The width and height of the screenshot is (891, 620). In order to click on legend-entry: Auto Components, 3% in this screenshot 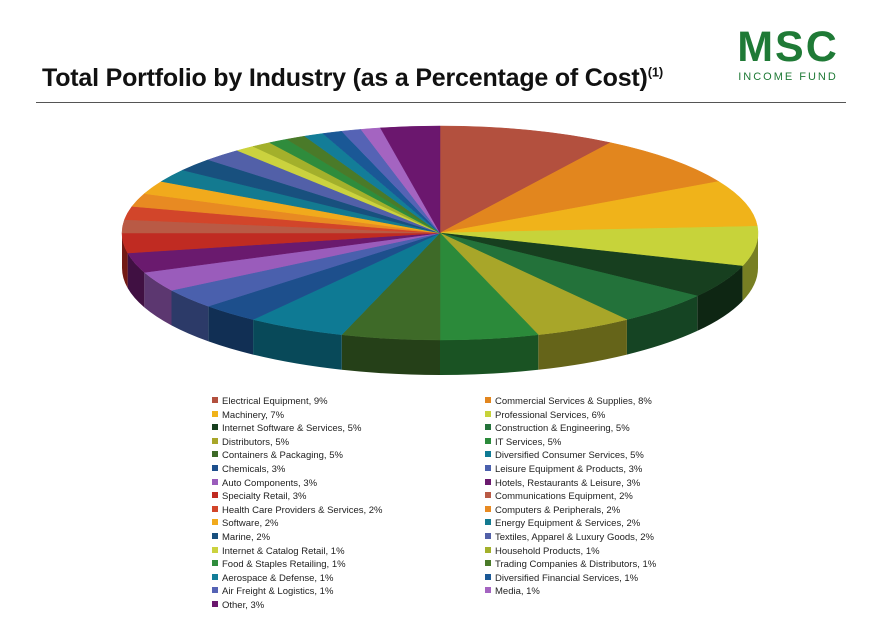, I will do `click(264, 483)`.